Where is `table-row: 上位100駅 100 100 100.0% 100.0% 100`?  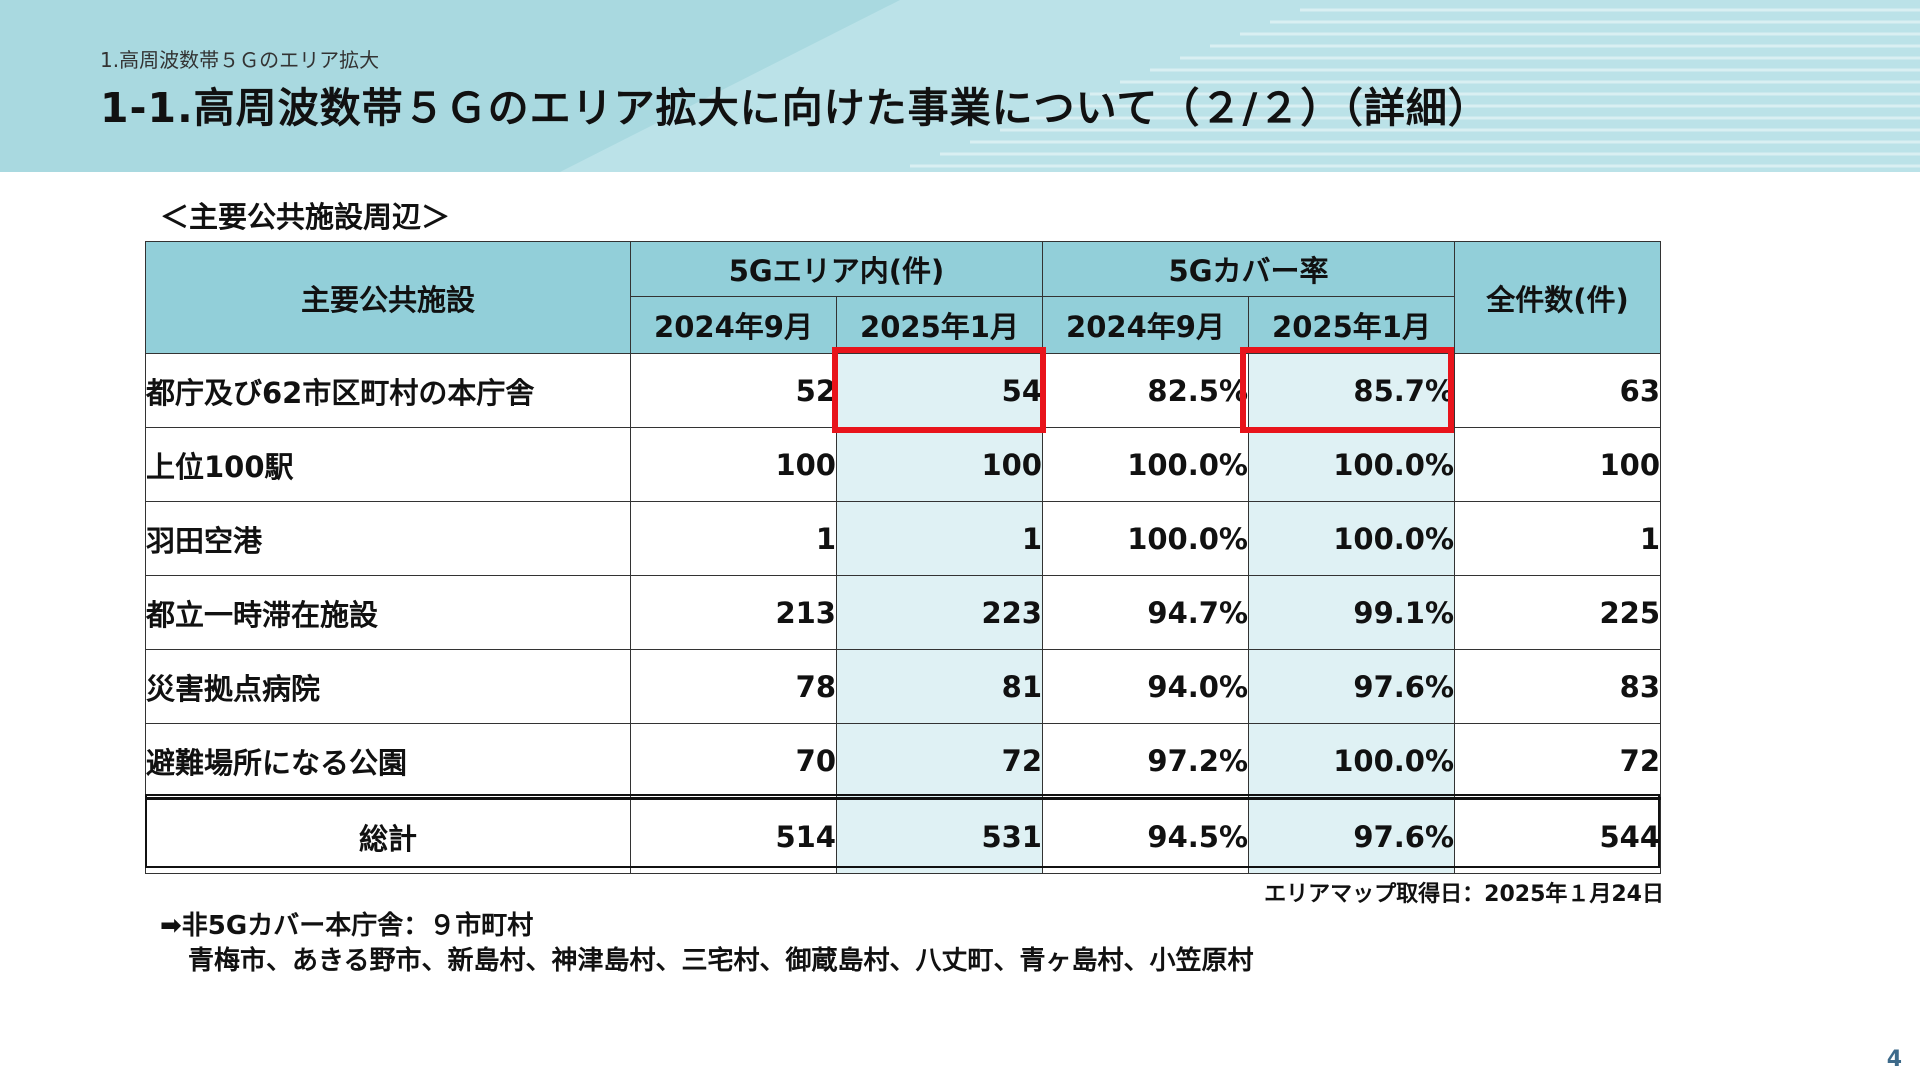 table-row: 上位100駅 100 100 100.0% 100.0% 100 is located at coordinates (903, 464).